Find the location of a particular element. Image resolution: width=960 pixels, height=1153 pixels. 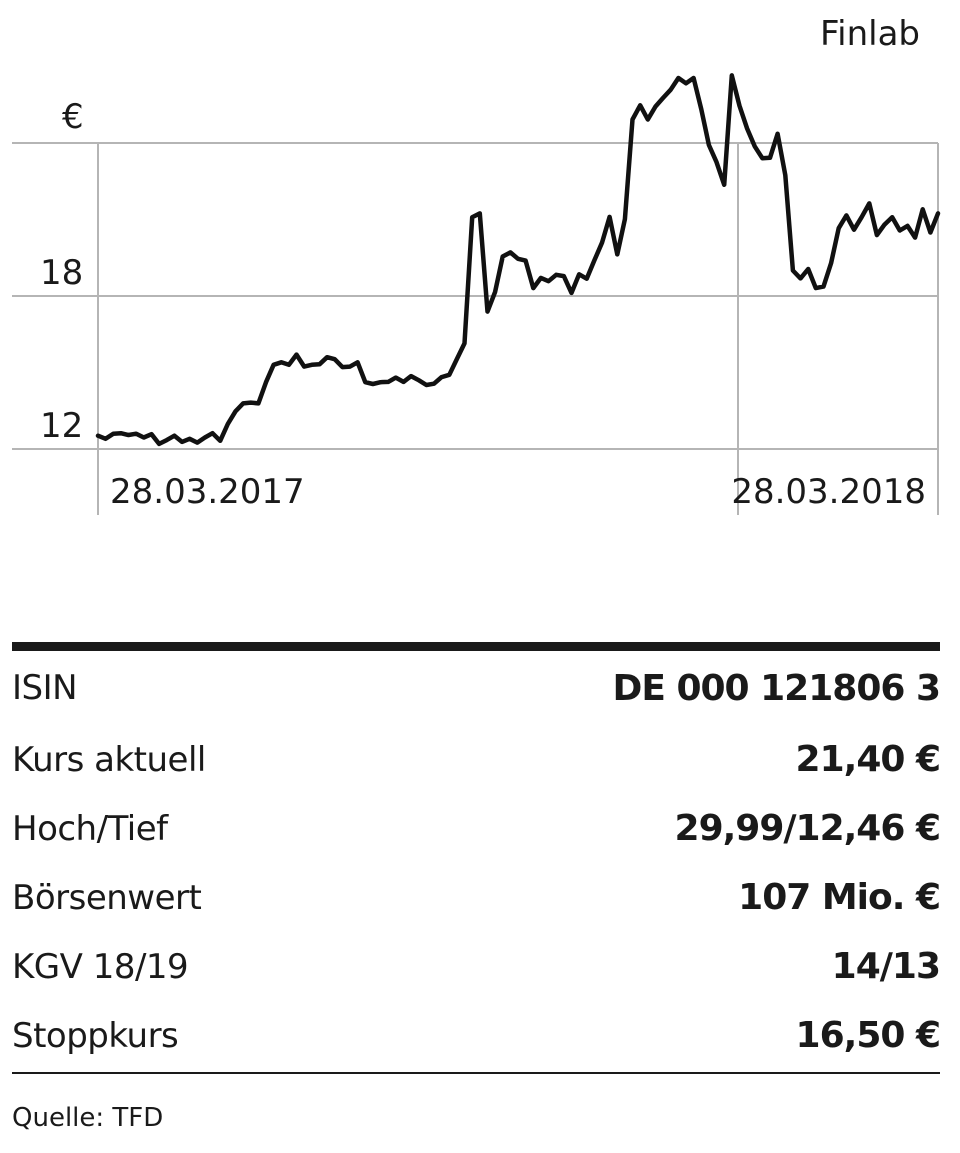

row-label: KGV 18/19 is located at coordinates (100, 966).